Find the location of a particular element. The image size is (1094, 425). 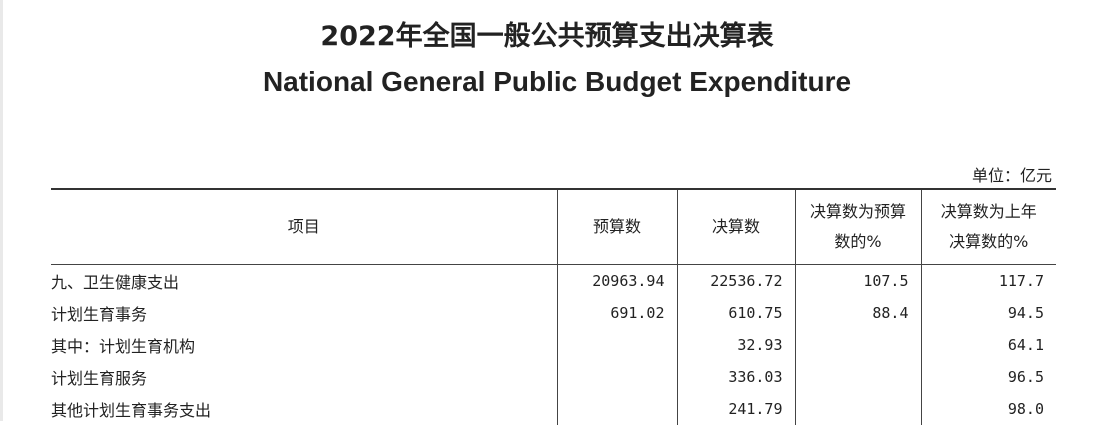

unit-label: 单位：亿元 is located at coordinates (1011, 175).